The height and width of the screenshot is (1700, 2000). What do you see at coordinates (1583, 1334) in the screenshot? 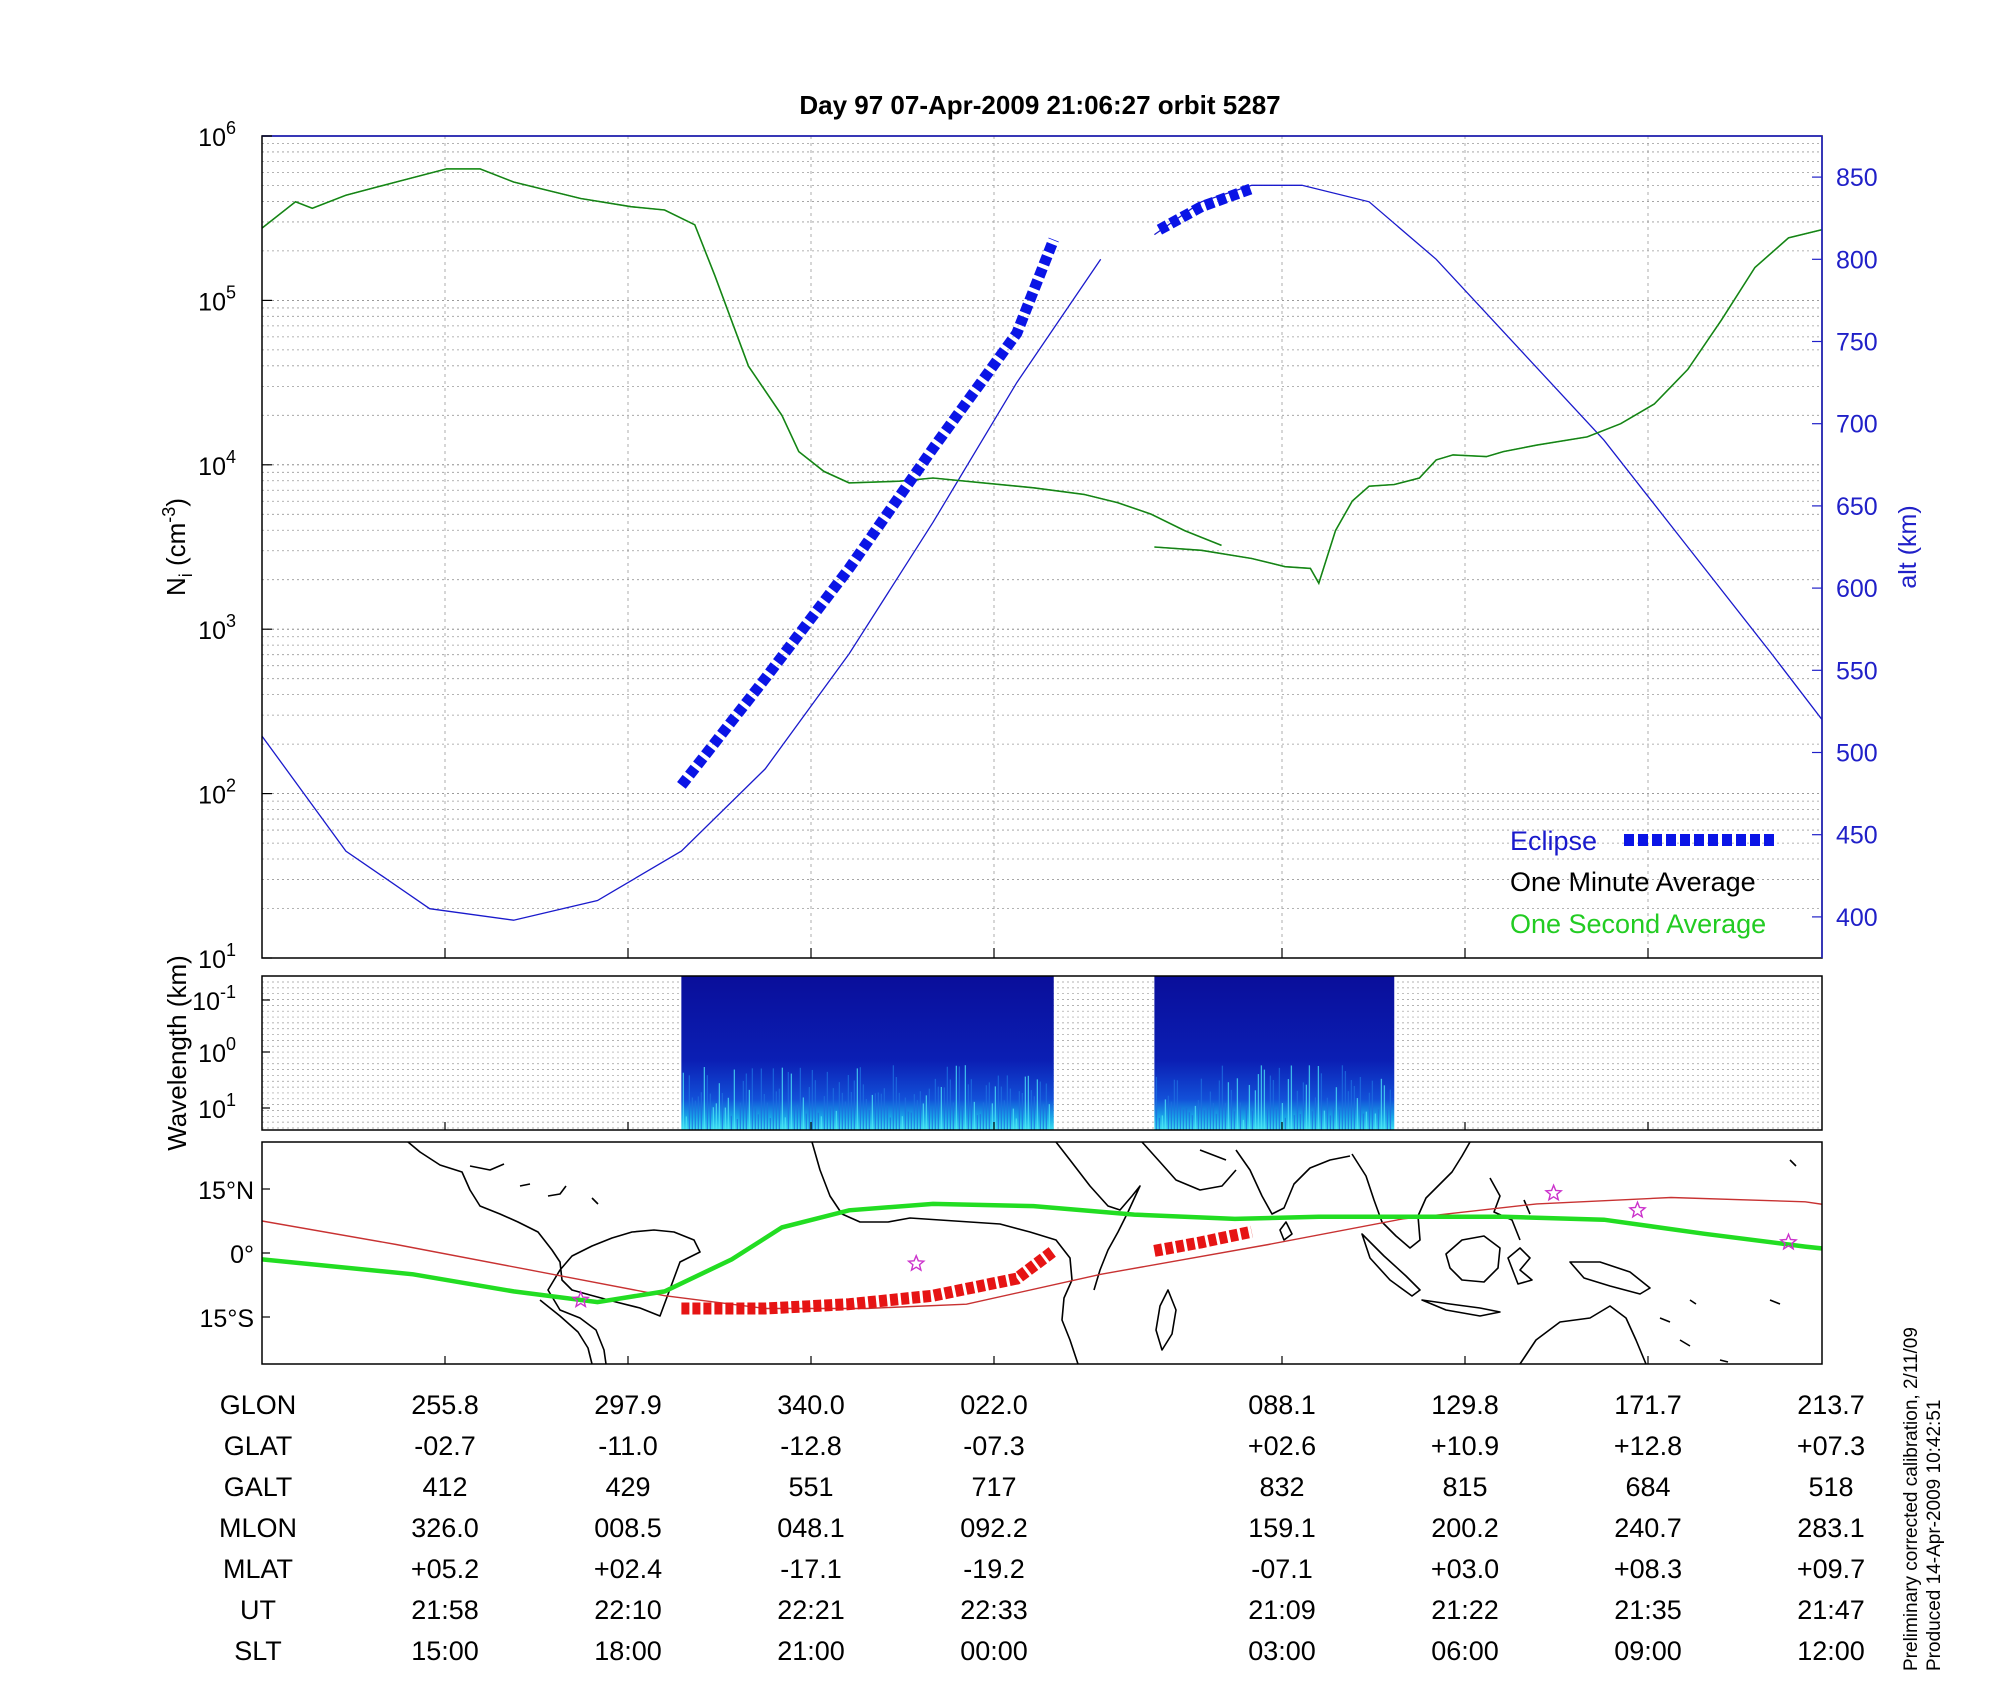
I see `coast-australia` at bounding box center [1583, 1334].